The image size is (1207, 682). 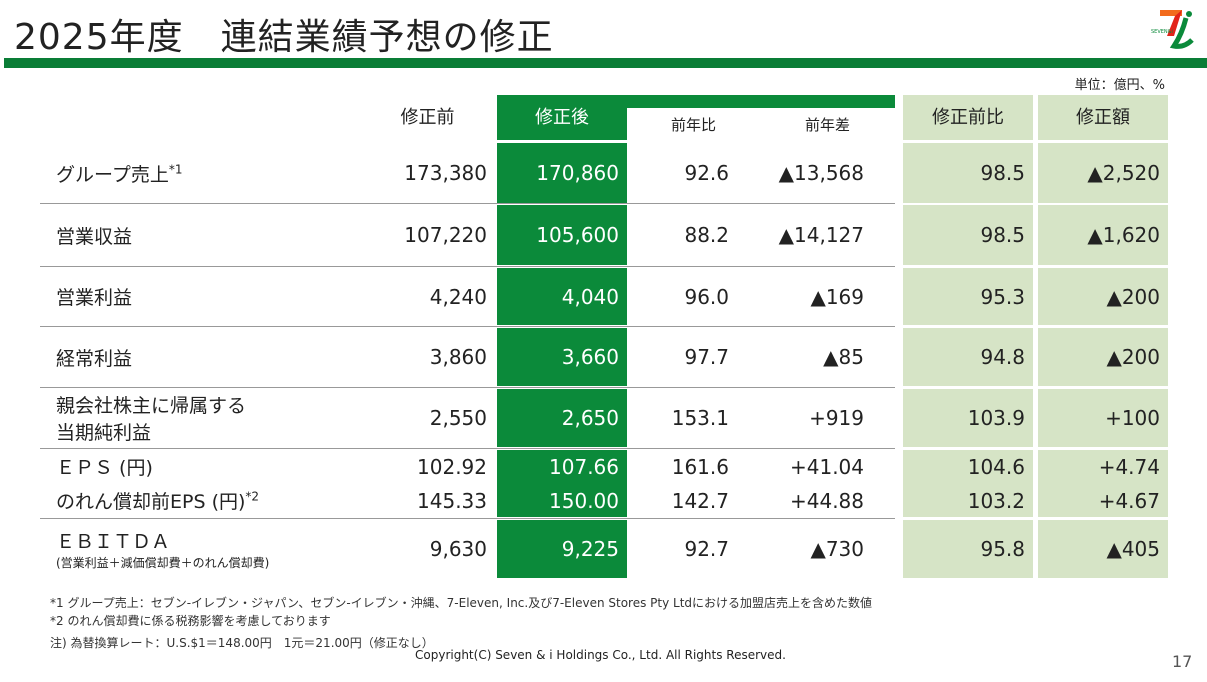 I want to click on header-after: 修正後, so click(x=562, y=117).